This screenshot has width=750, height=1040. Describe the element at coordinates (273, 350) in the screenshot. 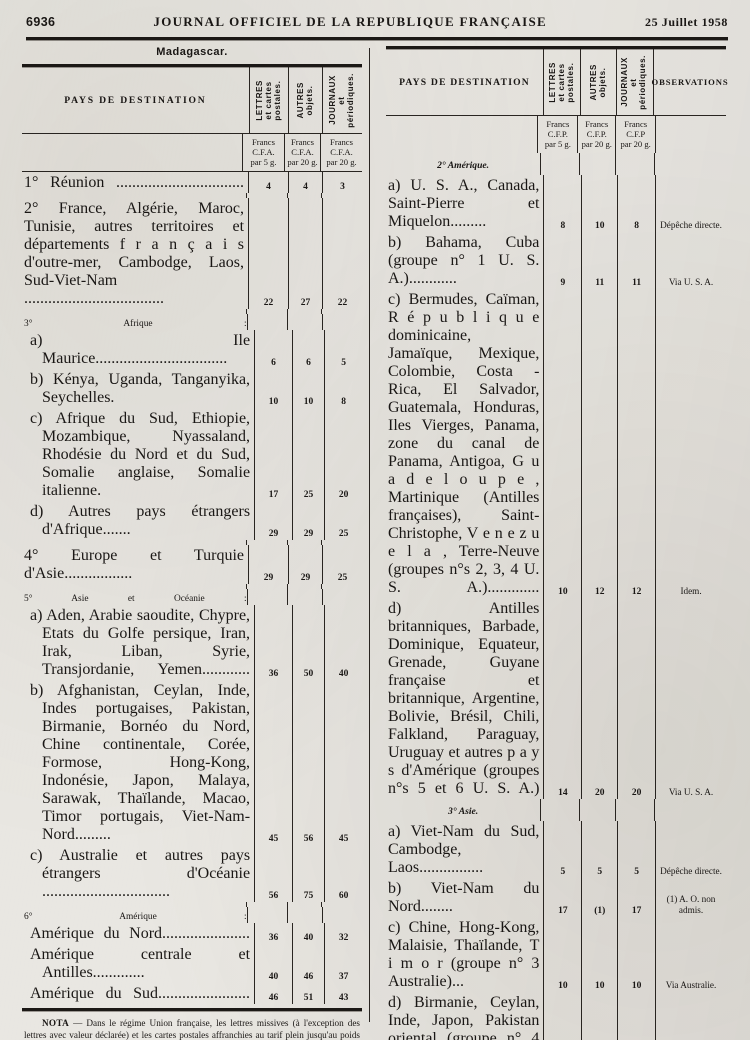

I see `value-letters: 6` at that location.